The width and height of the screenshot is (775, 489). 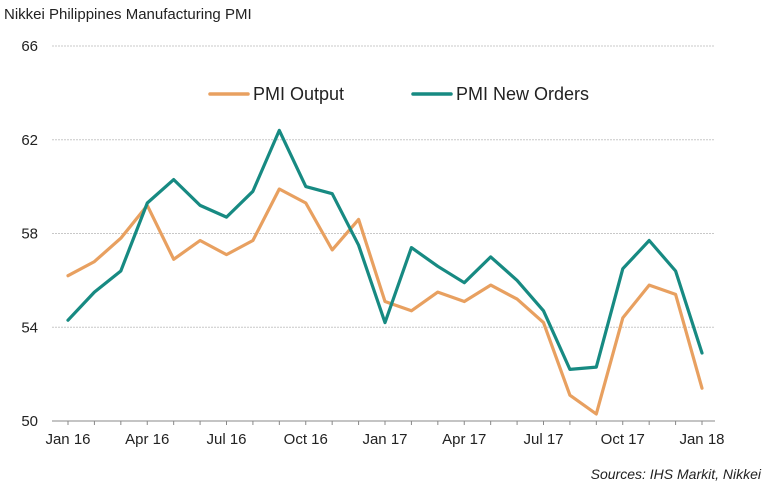 I want to click on legend-label: PMI New Orders, so click(x=522, y=94).